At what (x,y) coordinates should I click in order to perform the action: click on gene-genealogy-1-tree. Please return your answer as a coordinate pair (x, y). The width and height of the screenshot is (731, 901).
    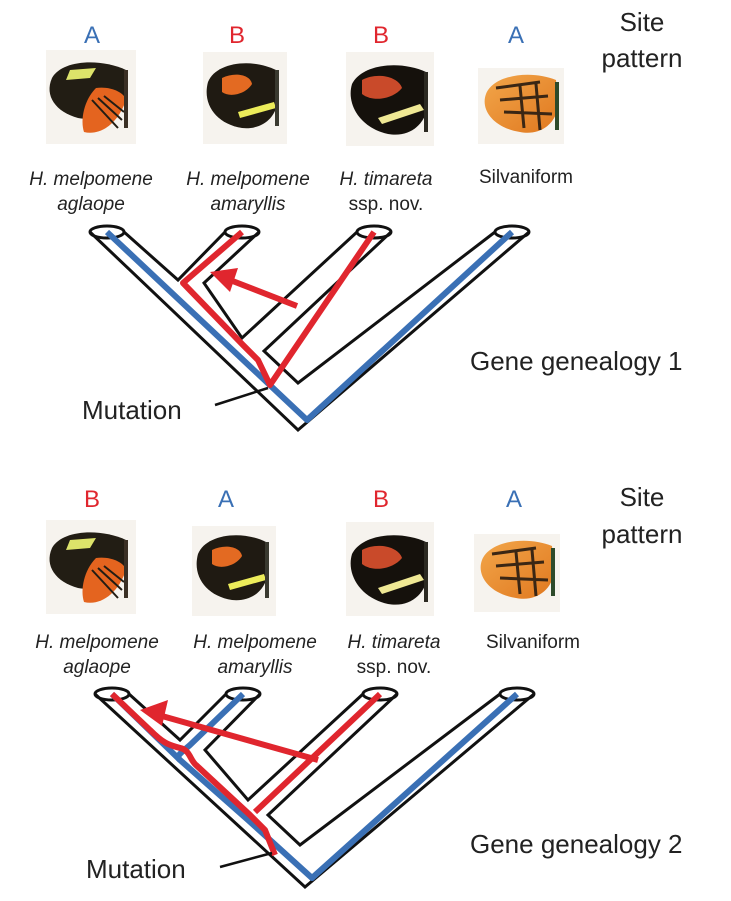
    Looking at the image, I should click on (309, 328).